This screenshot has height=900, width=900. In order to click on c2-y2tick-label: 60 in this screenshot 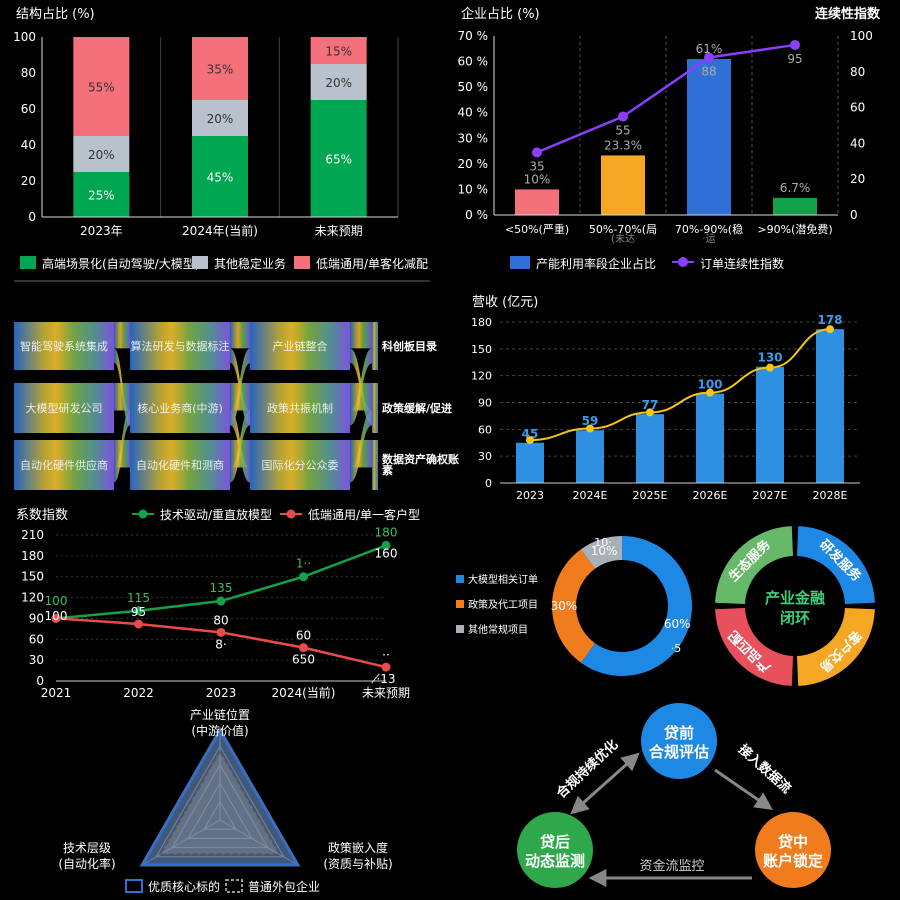, I will do `click(857, 108)`.